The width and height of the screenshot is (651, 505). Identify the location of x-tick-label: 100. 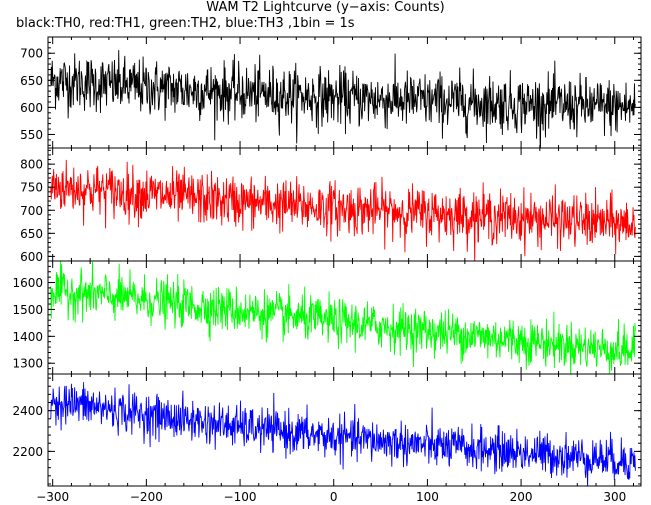
(427, 497).